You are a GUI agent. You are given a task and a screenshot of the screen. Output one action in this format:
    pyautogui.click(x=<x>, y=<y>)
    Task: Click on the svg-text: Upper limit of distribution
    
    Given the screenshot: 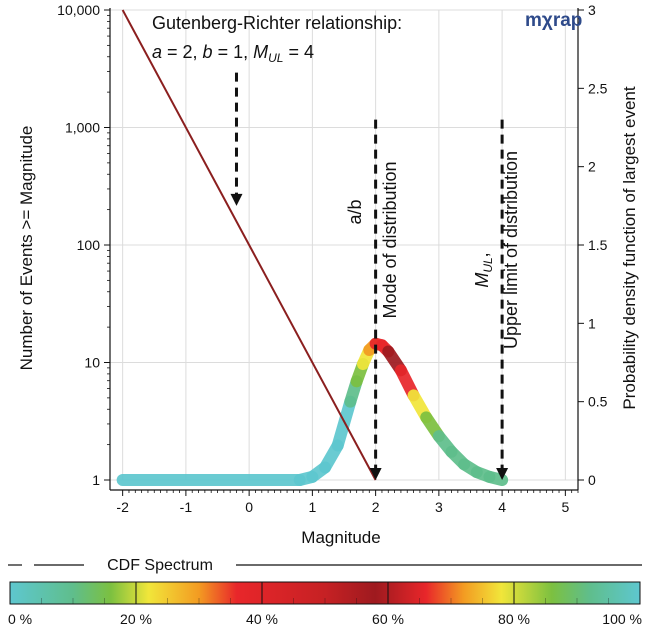 What is the action you would take?
    pyautogui.click(x=511, y=250)
    